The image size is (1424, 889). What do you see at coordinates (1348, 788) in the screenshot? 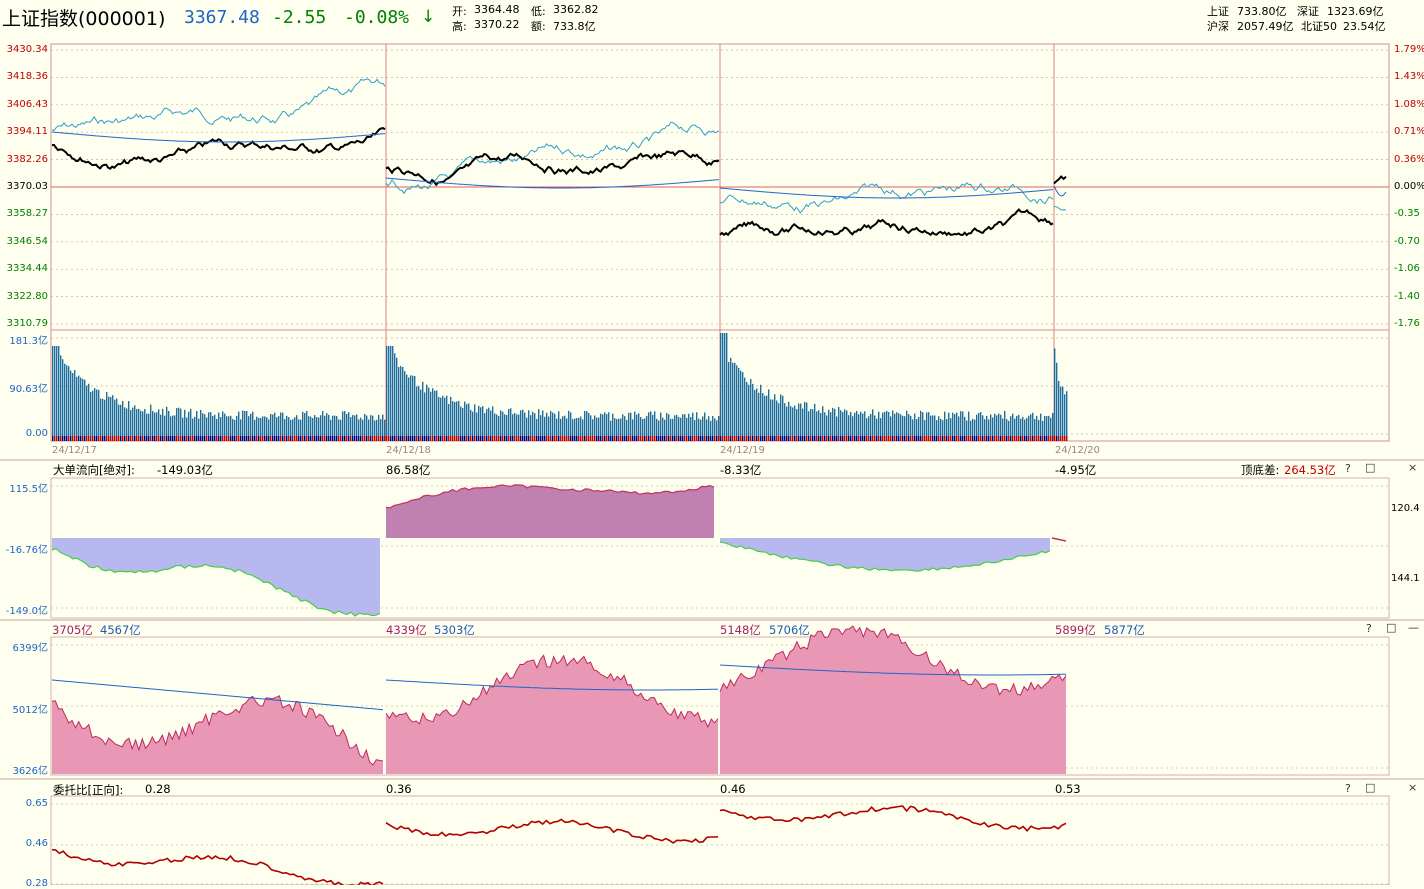
I see `ratio-help-button: ?` at bounding box center [1348, 788].